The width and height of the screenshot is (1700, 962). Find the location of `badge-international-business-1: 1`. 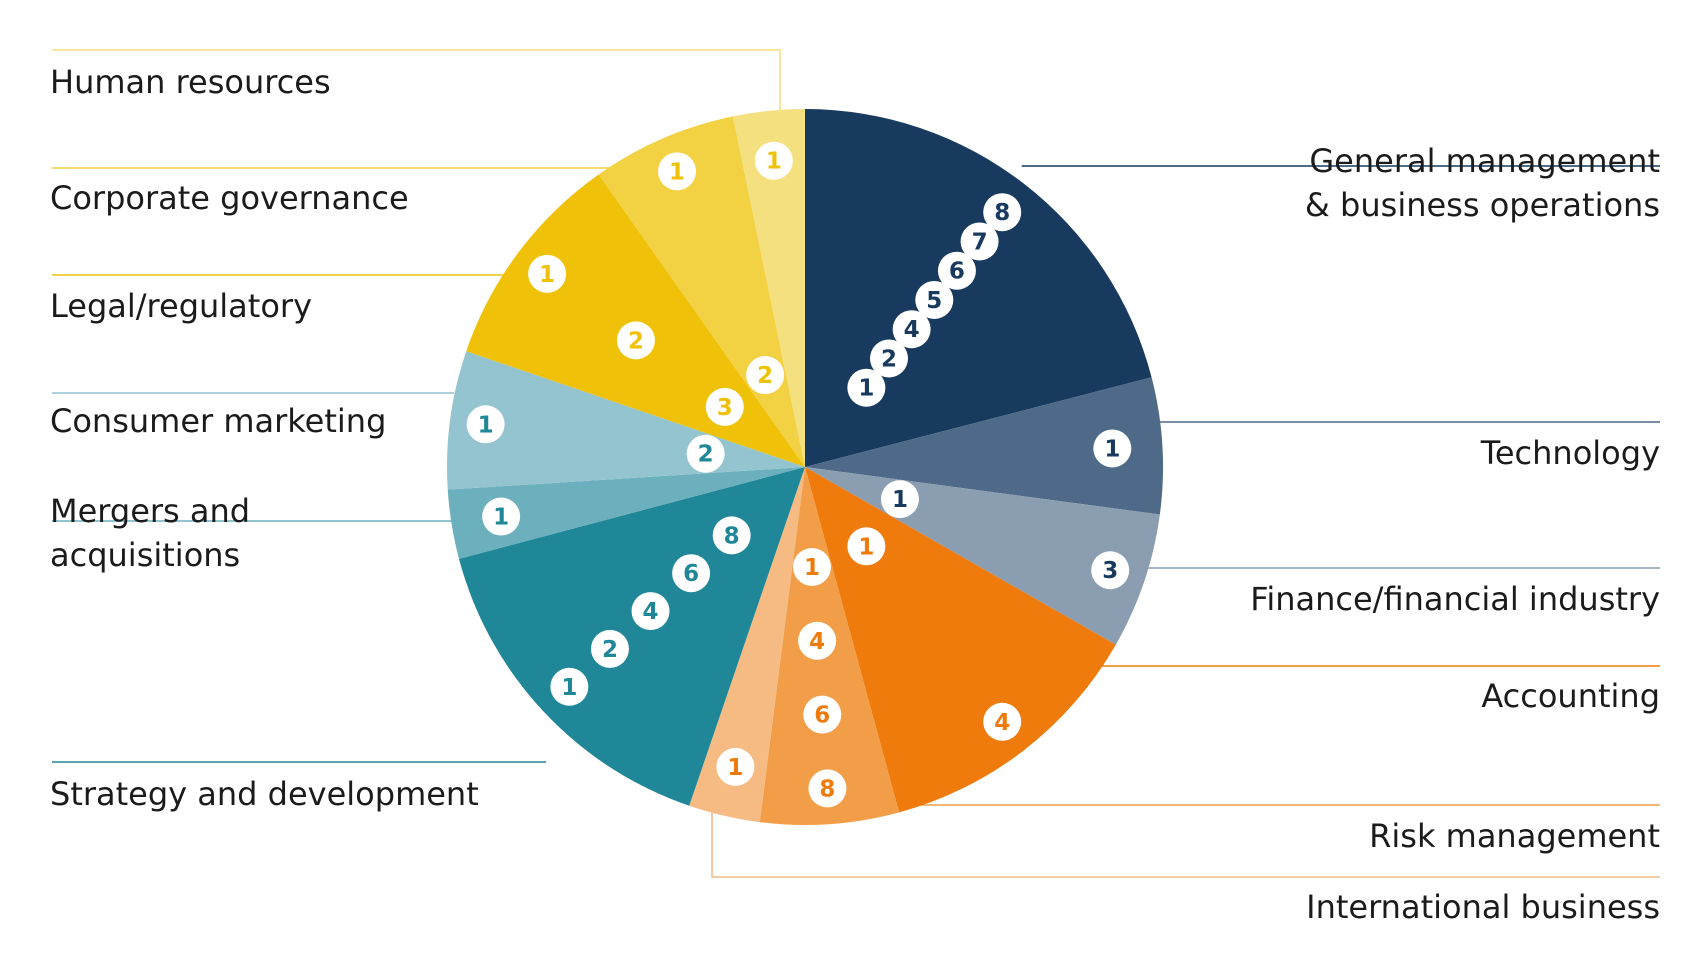

badge-international-business-1: 1 is located at coordinates (735, 766).